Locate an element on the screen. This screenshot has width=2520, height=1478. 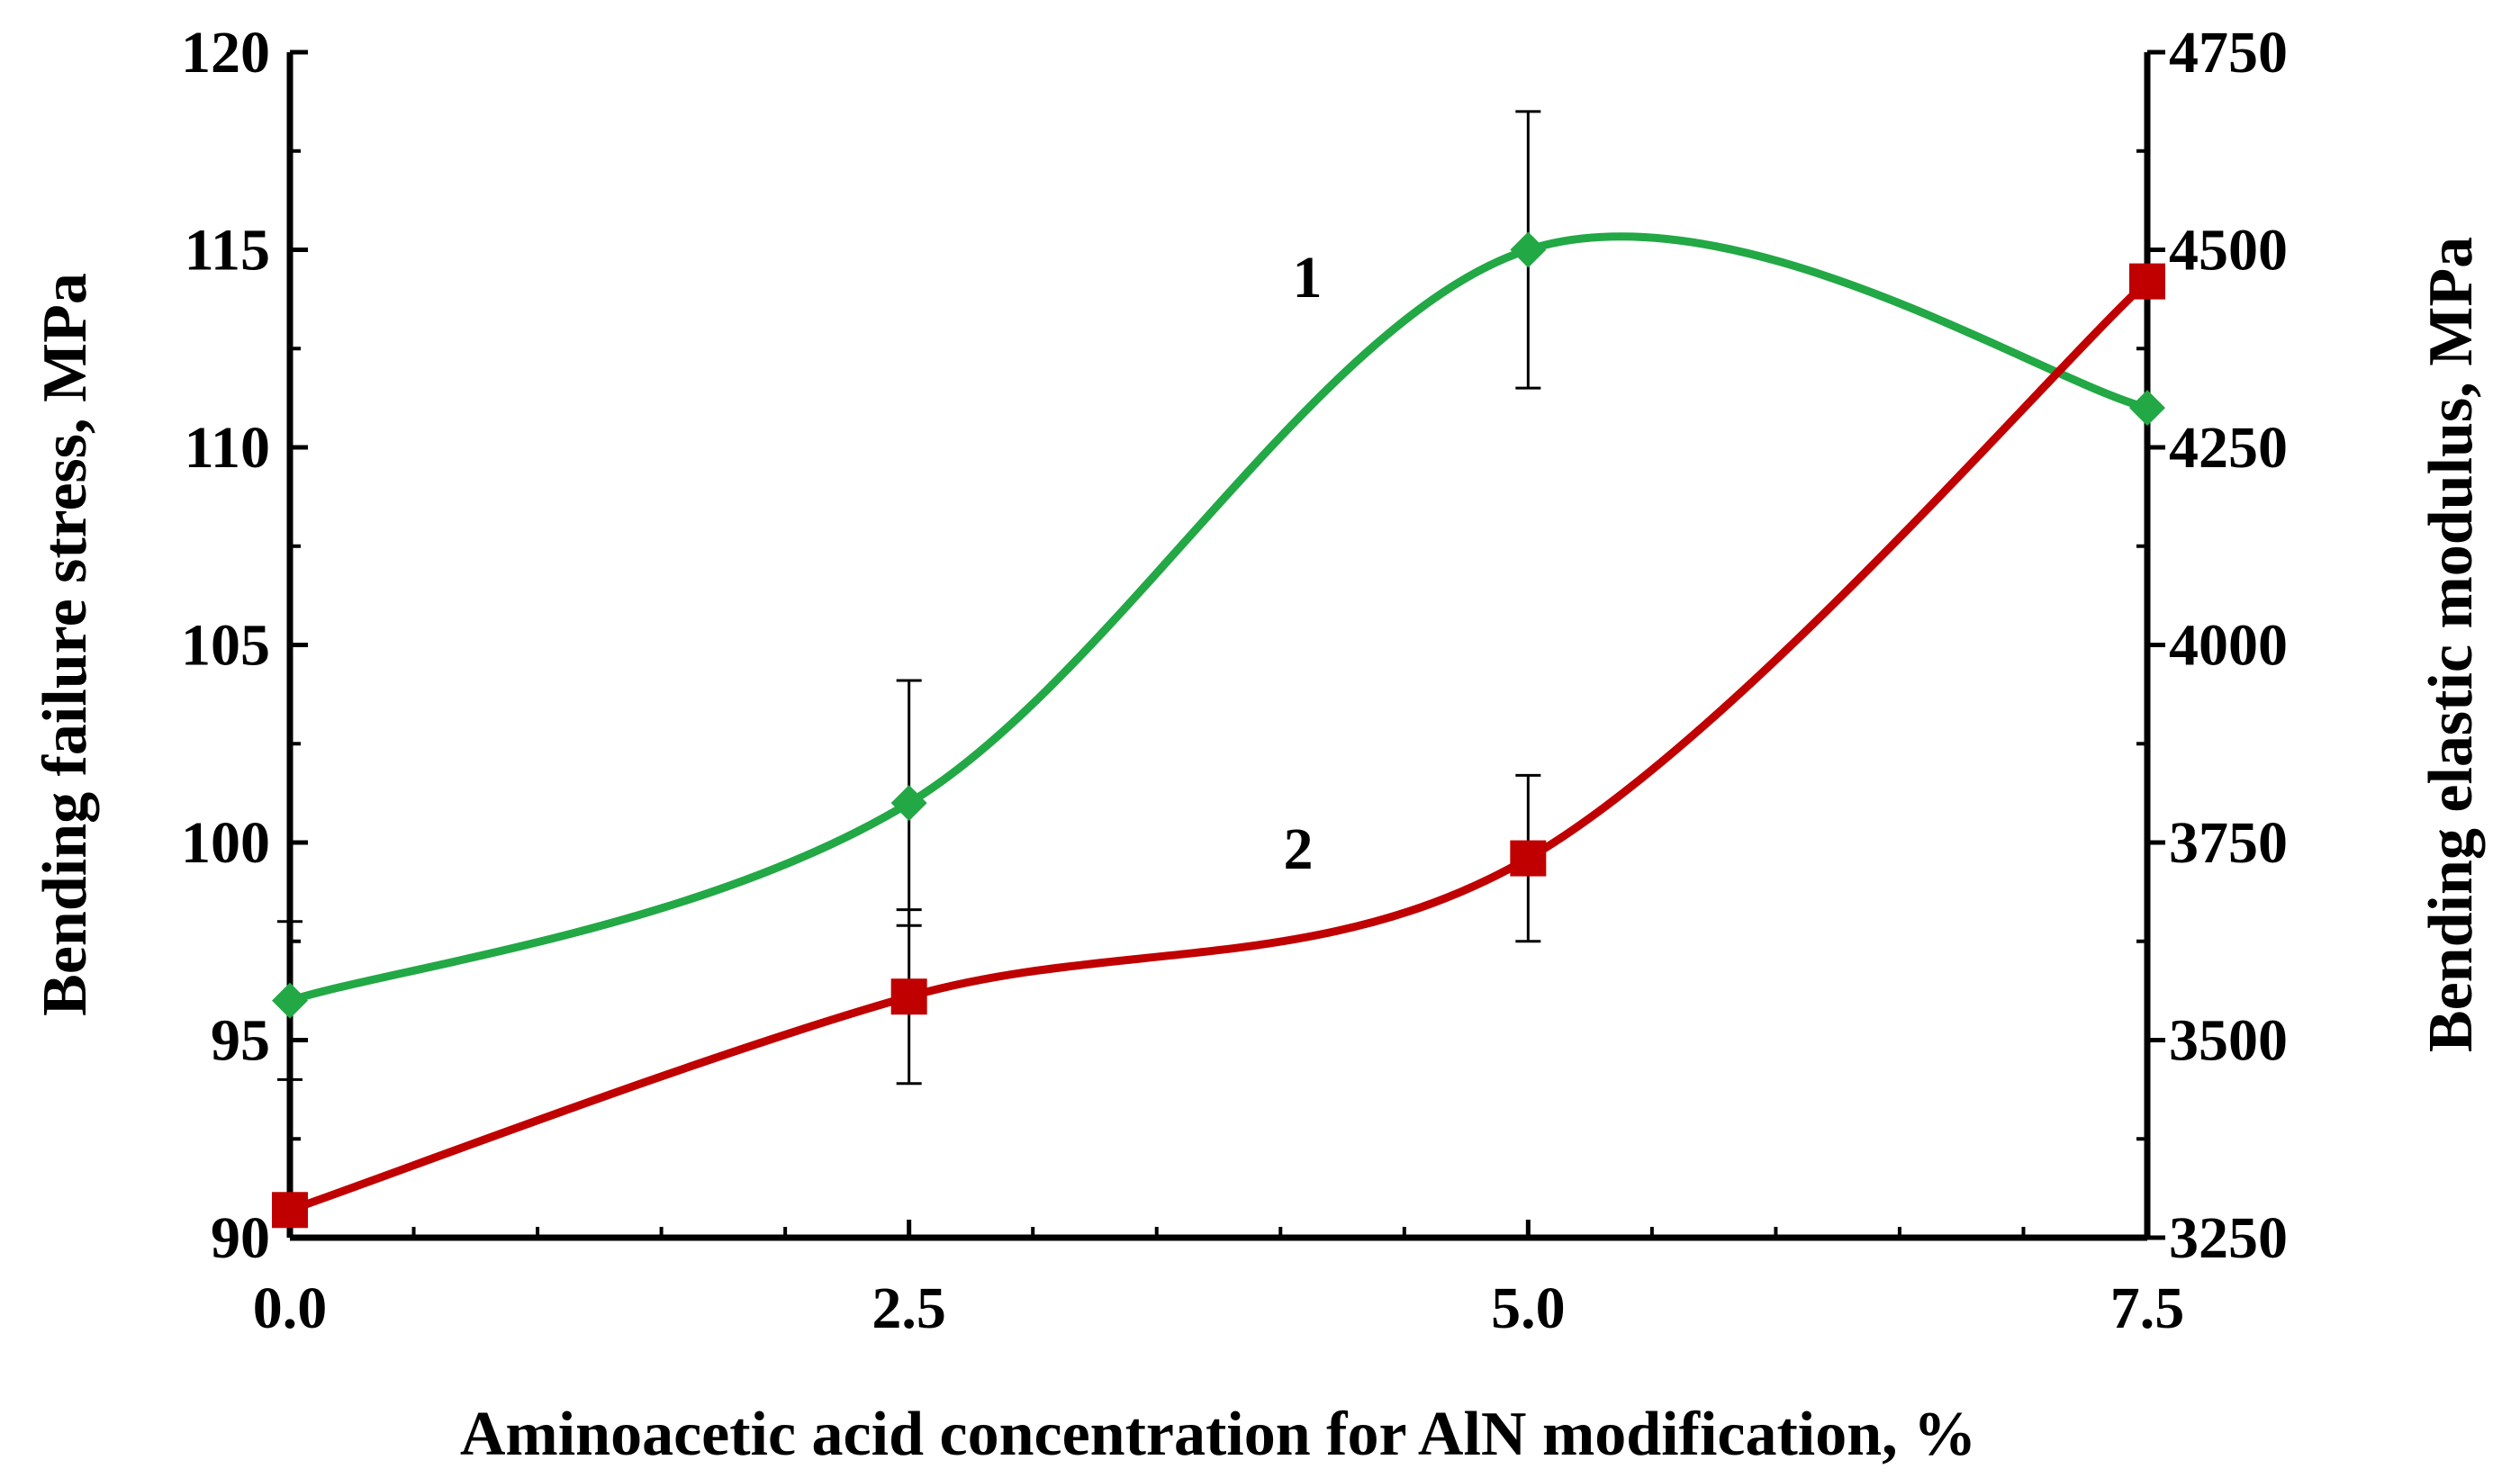
curve-label-1: 1 is located at coordinates (1308, 278).